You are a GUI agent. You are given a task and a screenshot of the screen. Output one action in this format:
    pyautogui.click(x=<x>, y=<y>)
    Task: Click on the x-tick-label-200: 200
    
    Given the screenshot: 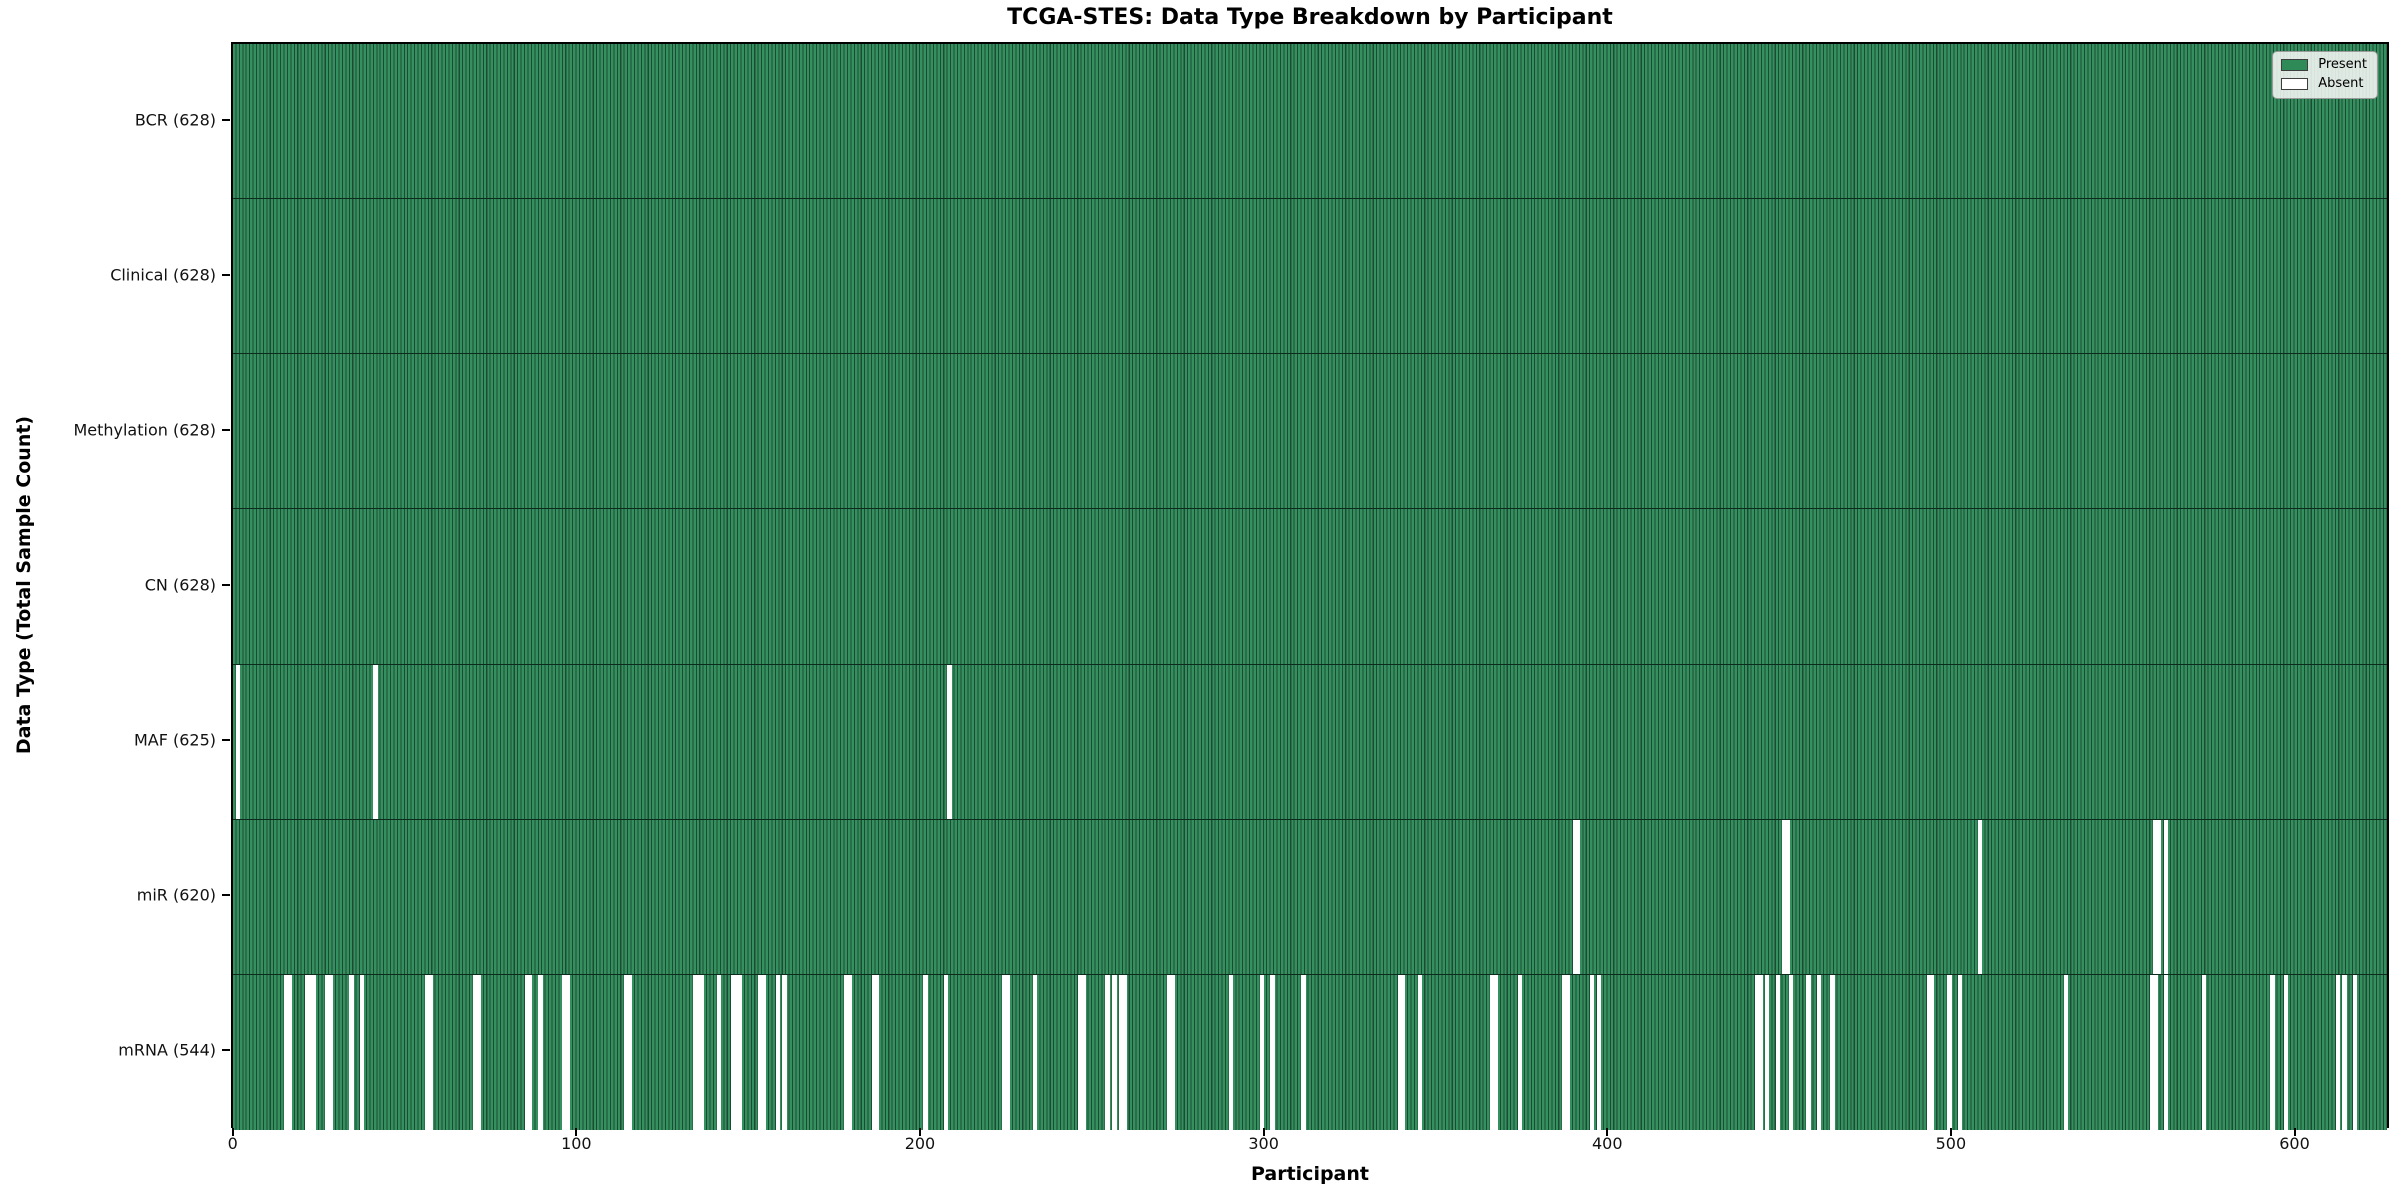 What is the action you would take?
    pyautogui.click(x=920, y=1143)
    